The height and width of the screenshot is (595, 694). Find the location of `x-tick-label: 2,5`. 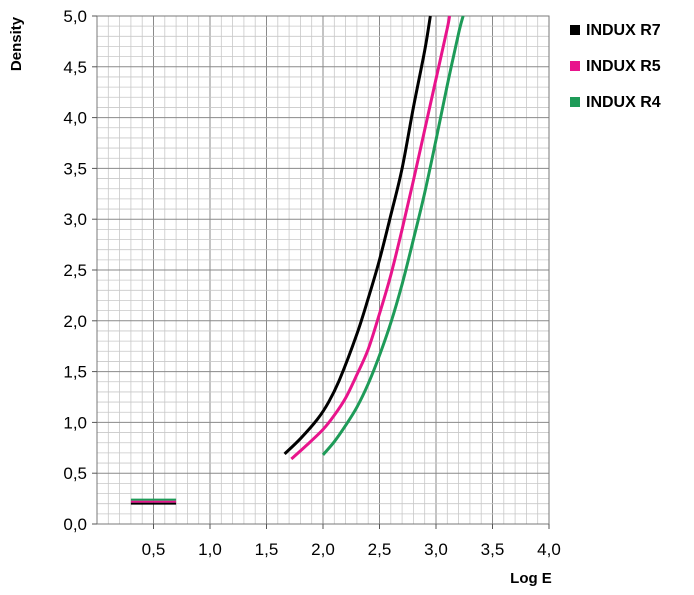

x-tick-label: 2,5 is located at coordinates (380, 549).